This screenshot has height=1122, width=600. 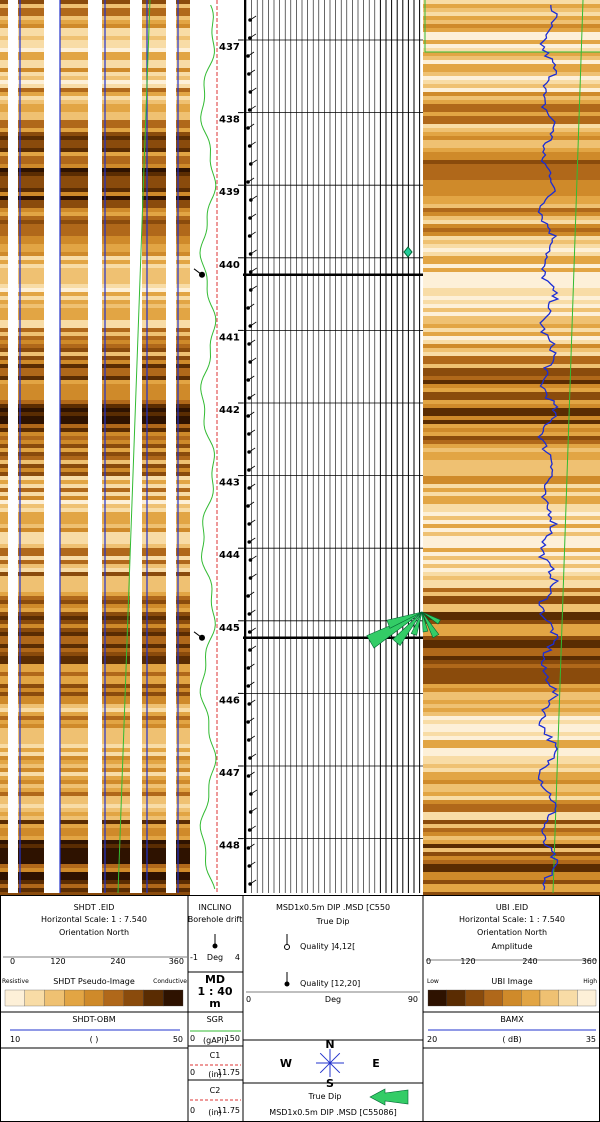 I want to click on scale-label: 360, so click(x=589, y=961).